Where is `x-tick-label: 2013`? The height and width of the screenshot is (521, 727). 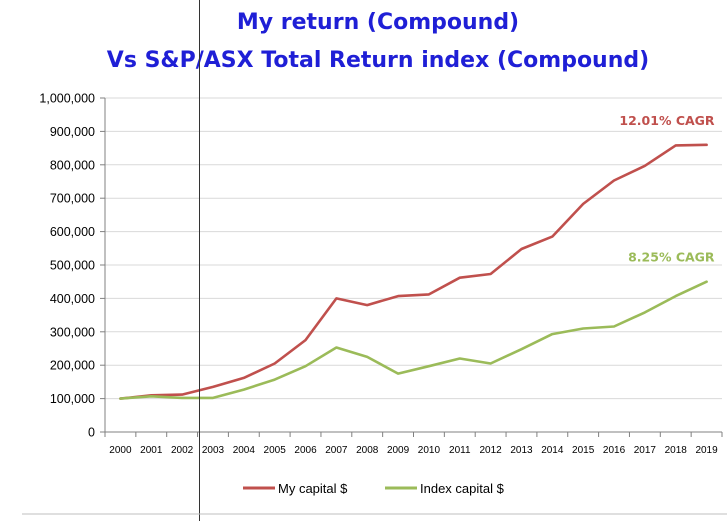
x-tick-label: 2013 is located at coordinates (521, 450).